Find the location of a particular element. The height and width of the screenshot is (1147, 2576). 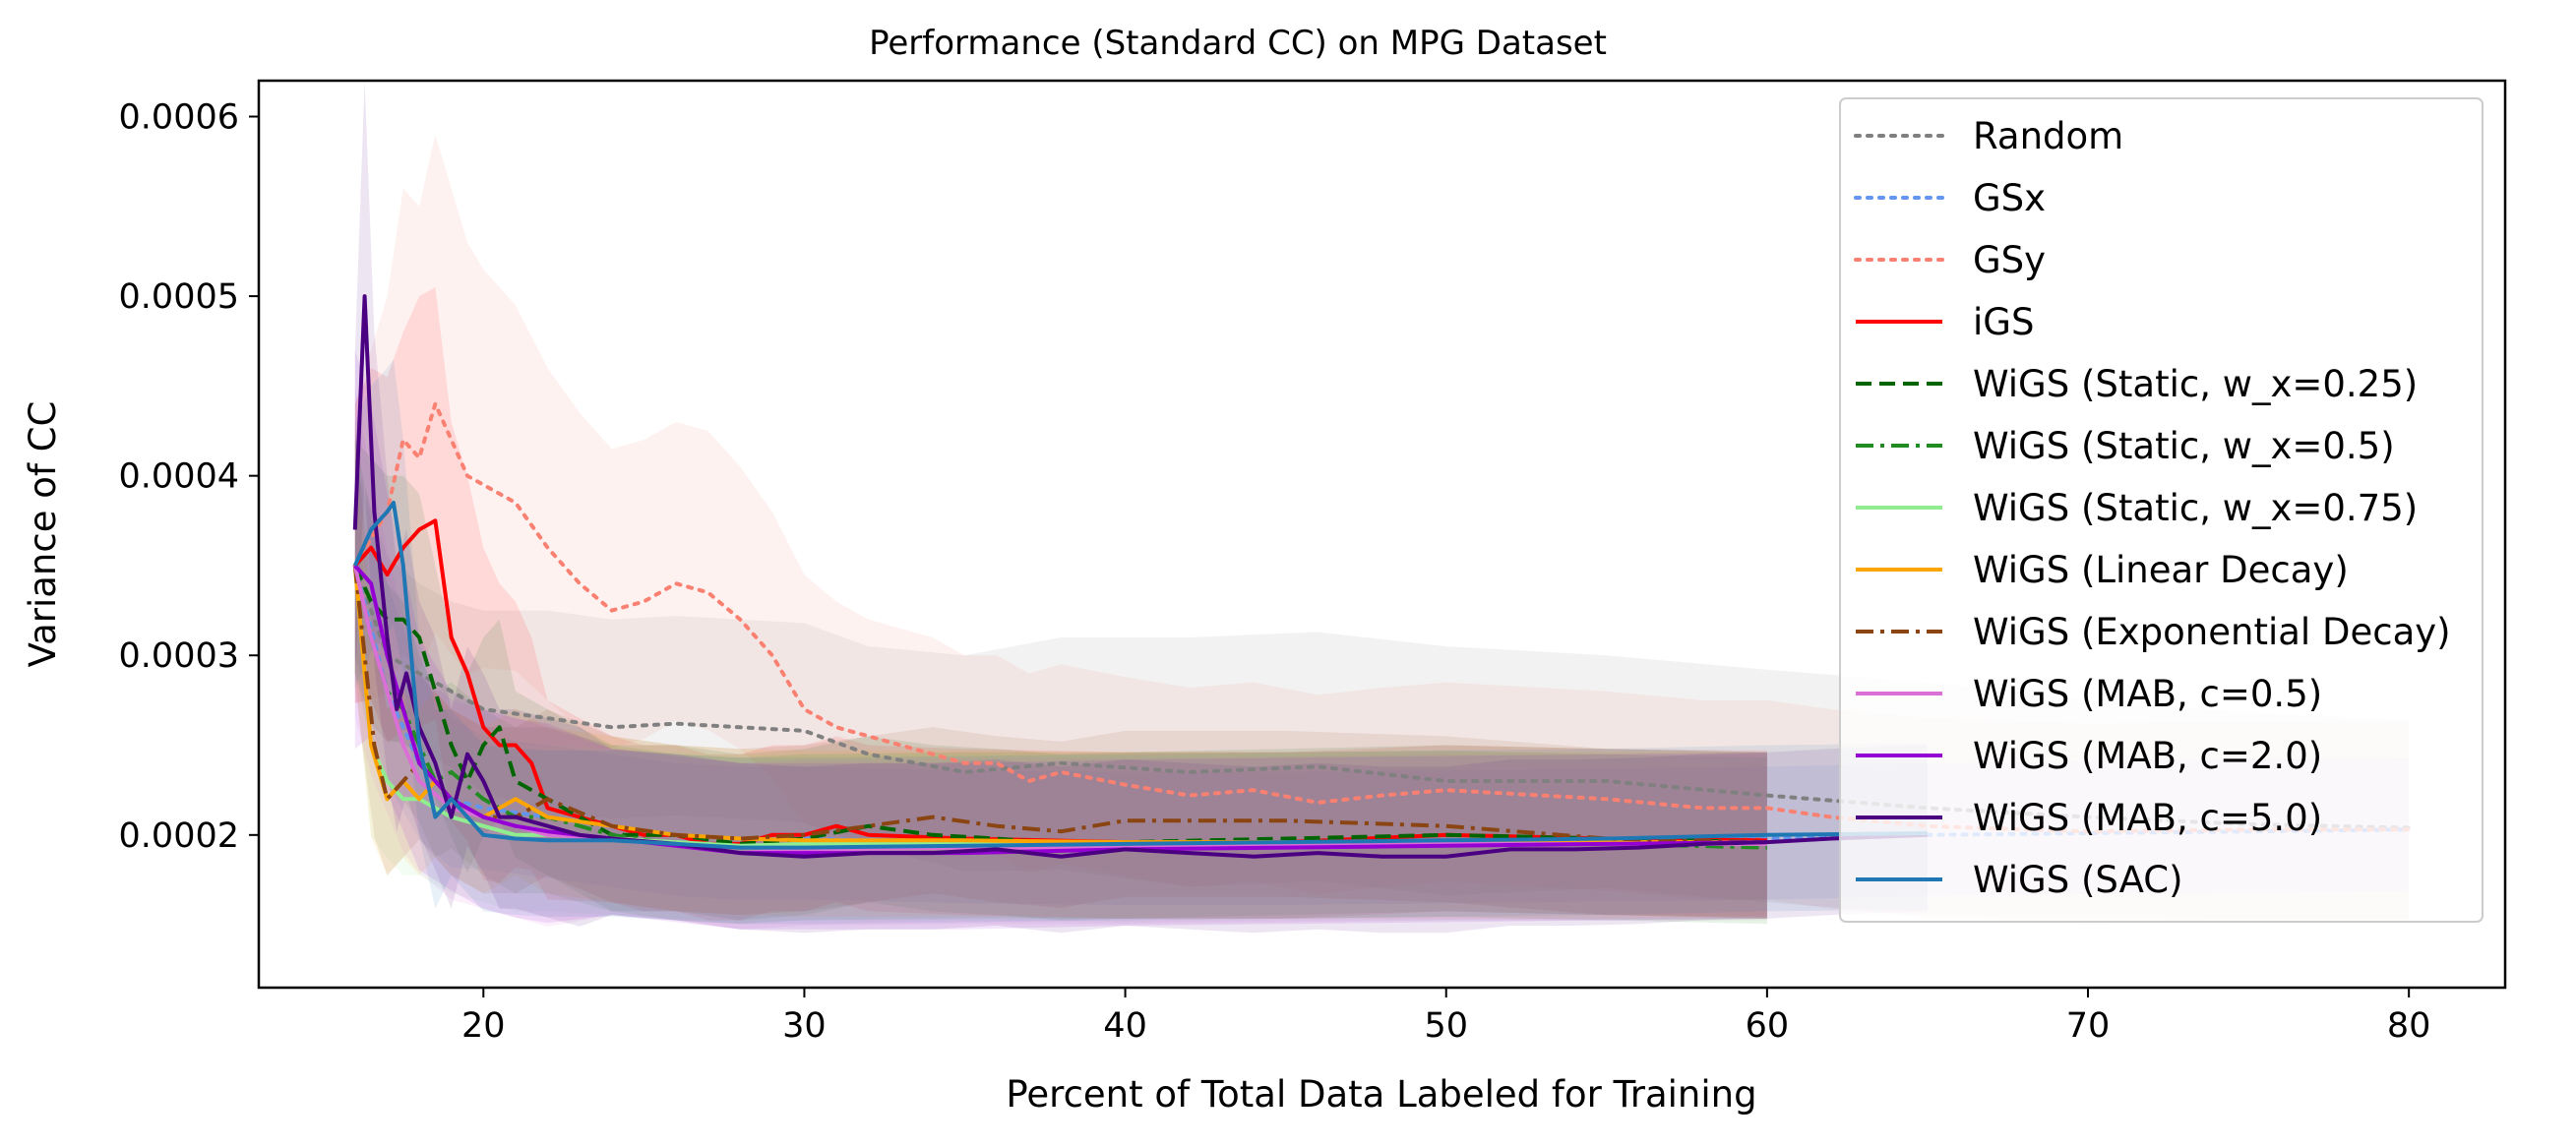

y-tick-label: 0.0005 is located at coordinates (179, 297).